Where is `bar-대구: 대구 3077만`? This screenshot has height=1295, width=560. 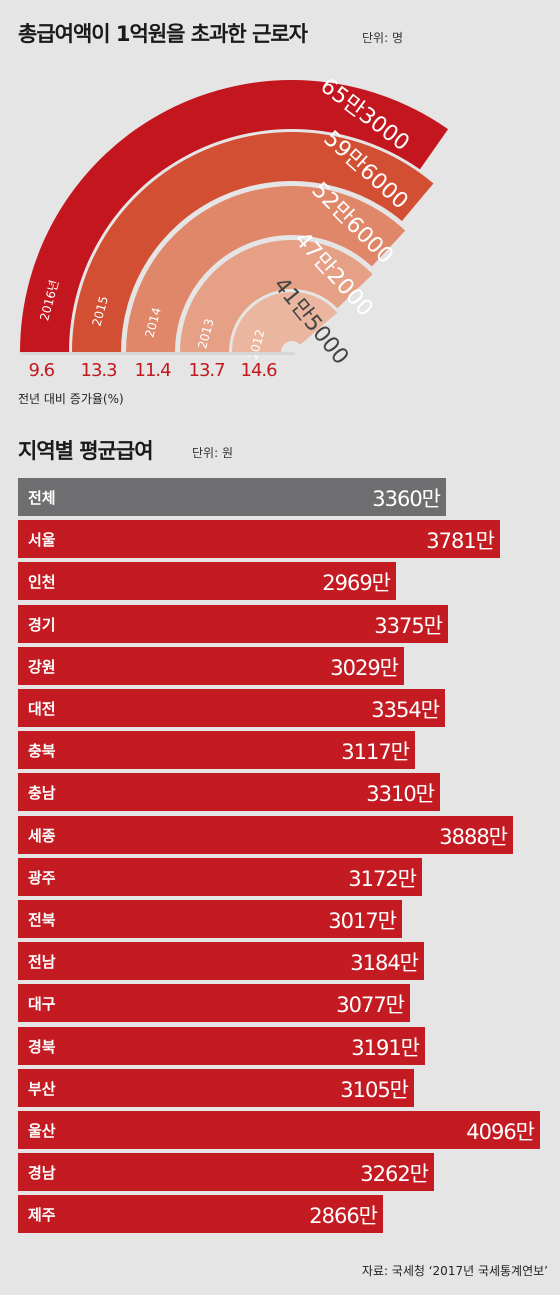
bar-대구: 대구 3077만 is located at coordinates (214, 1003).